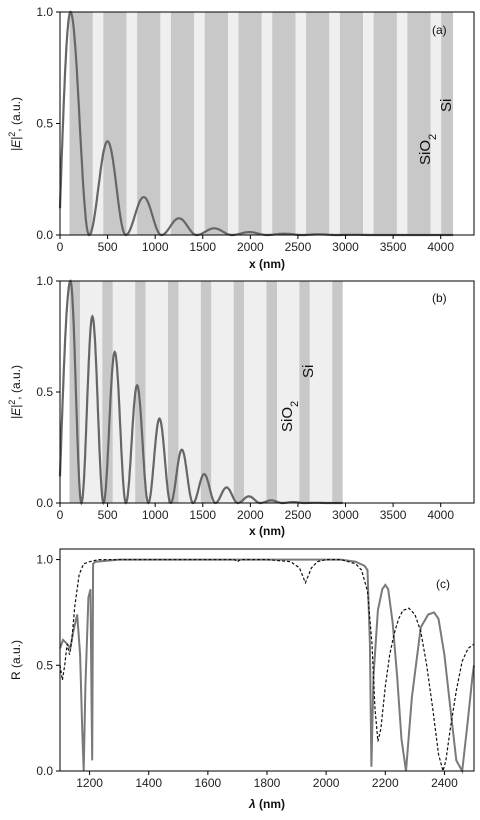 The height and width of the screenshot is (820, 480). What do you see at coordinates (15, 392) in the screenshot?
I see `panel-b-ylabel: |E|2, (a.u.)` at bounding box center [15, 392].